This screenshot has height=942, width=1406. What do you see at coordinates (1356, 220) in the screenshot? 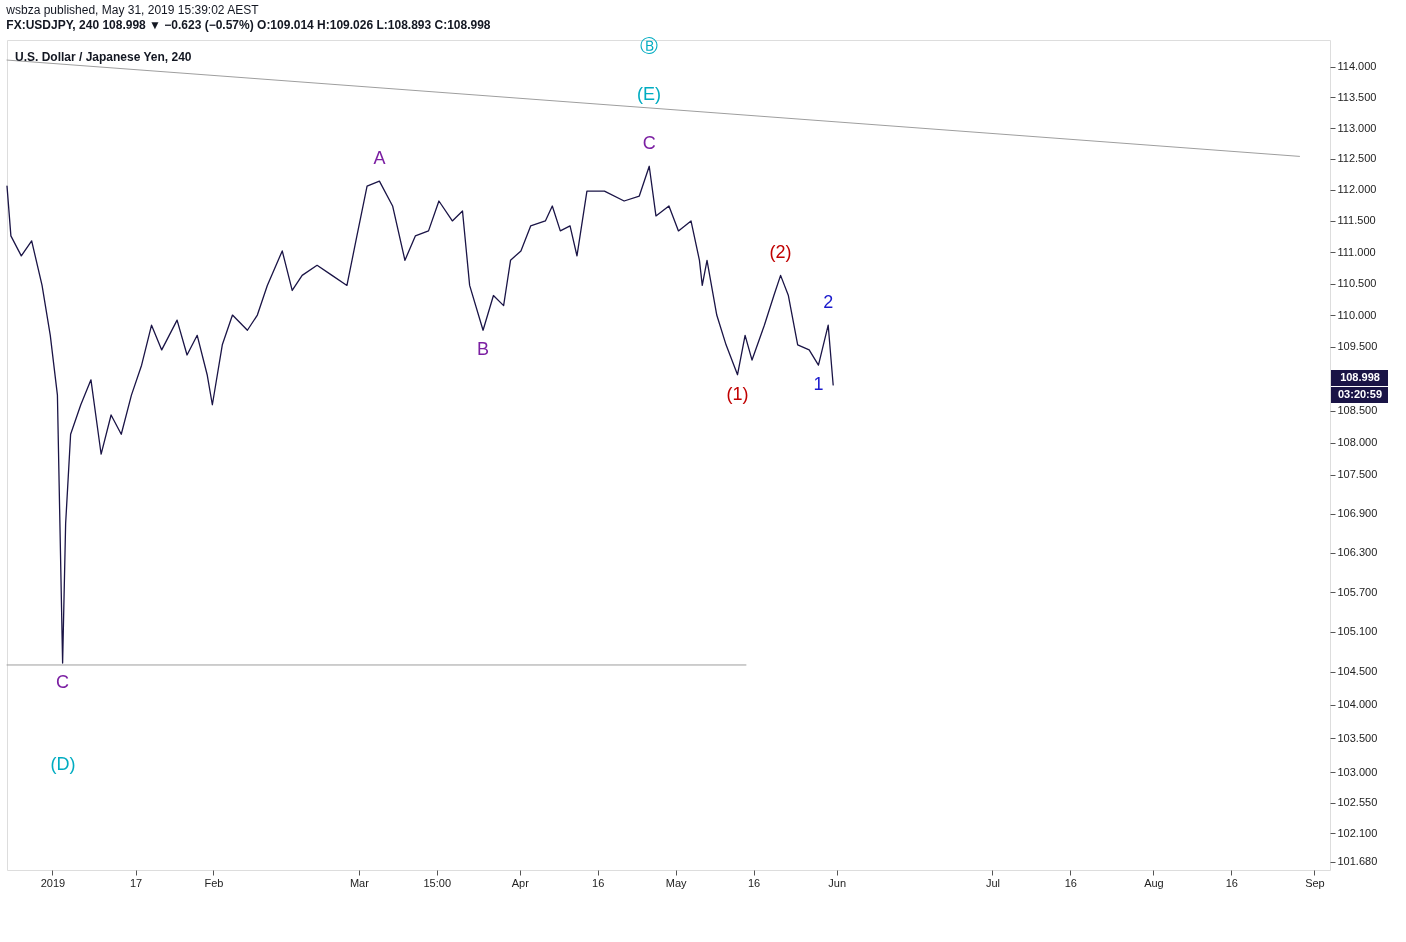
I see `y-tick-label: 111.500` at bounding box center [1356, 220].